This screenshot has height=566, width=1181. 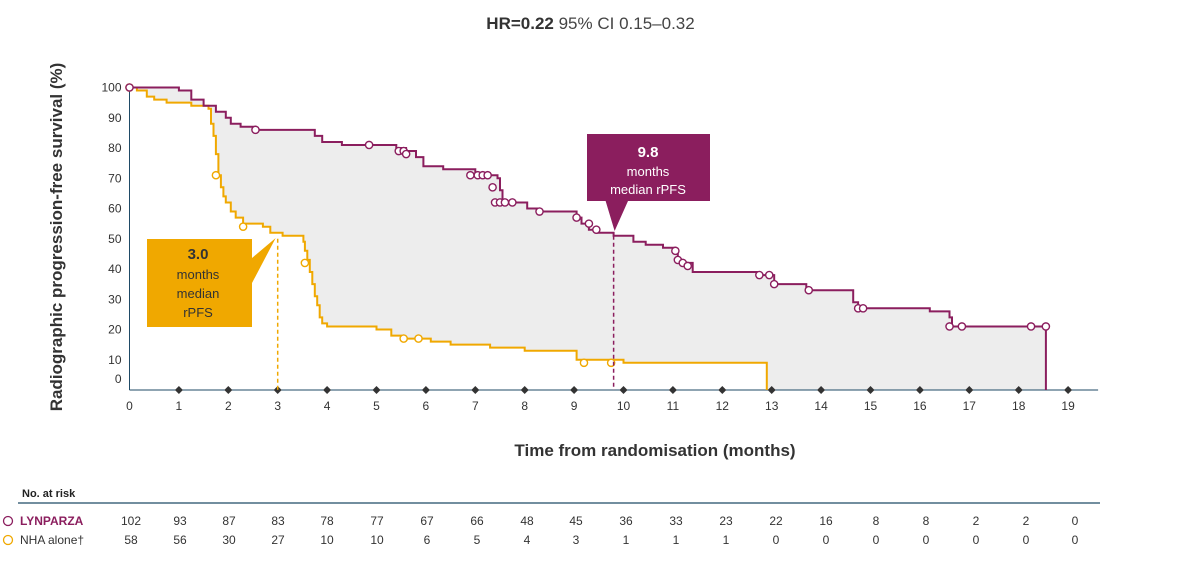 What do you see at coordinates (8, 540) in the screenshot?
I see `nha-legend-marker` at bounding box center [8, 540].